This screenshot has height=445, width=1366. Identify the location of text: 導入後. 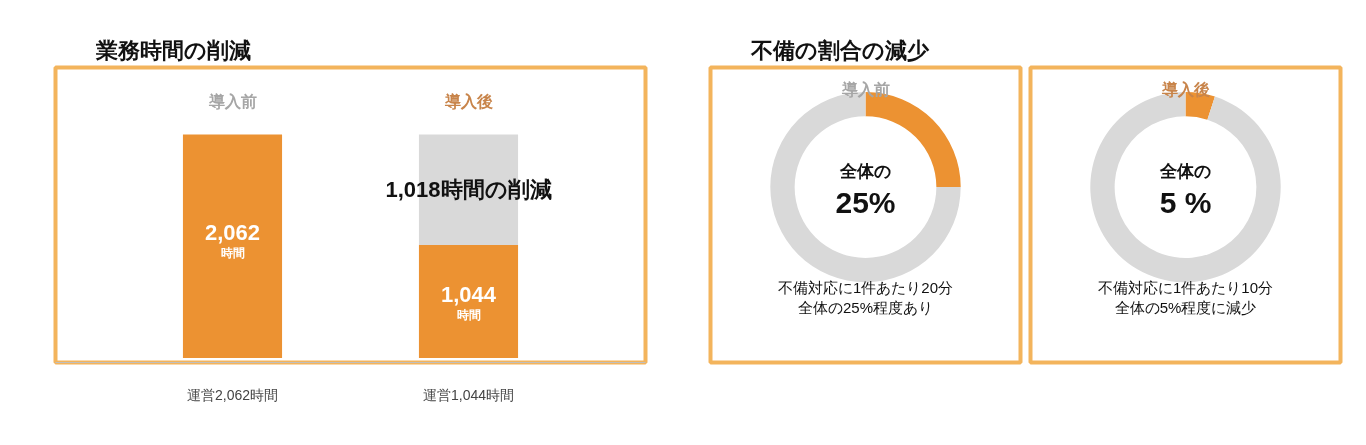
(468, 101).